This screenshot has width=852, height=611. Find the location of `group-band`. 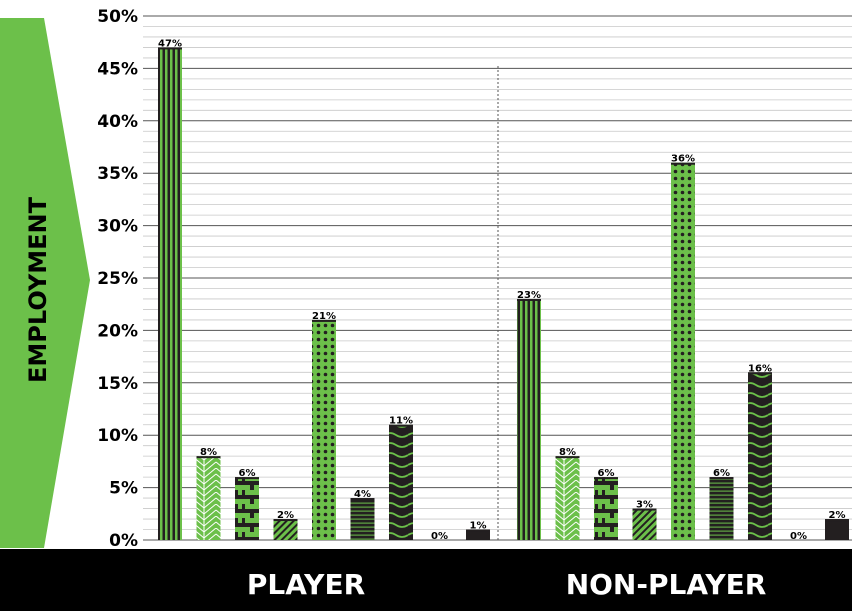

group-band is located at coordinates (426, 580).